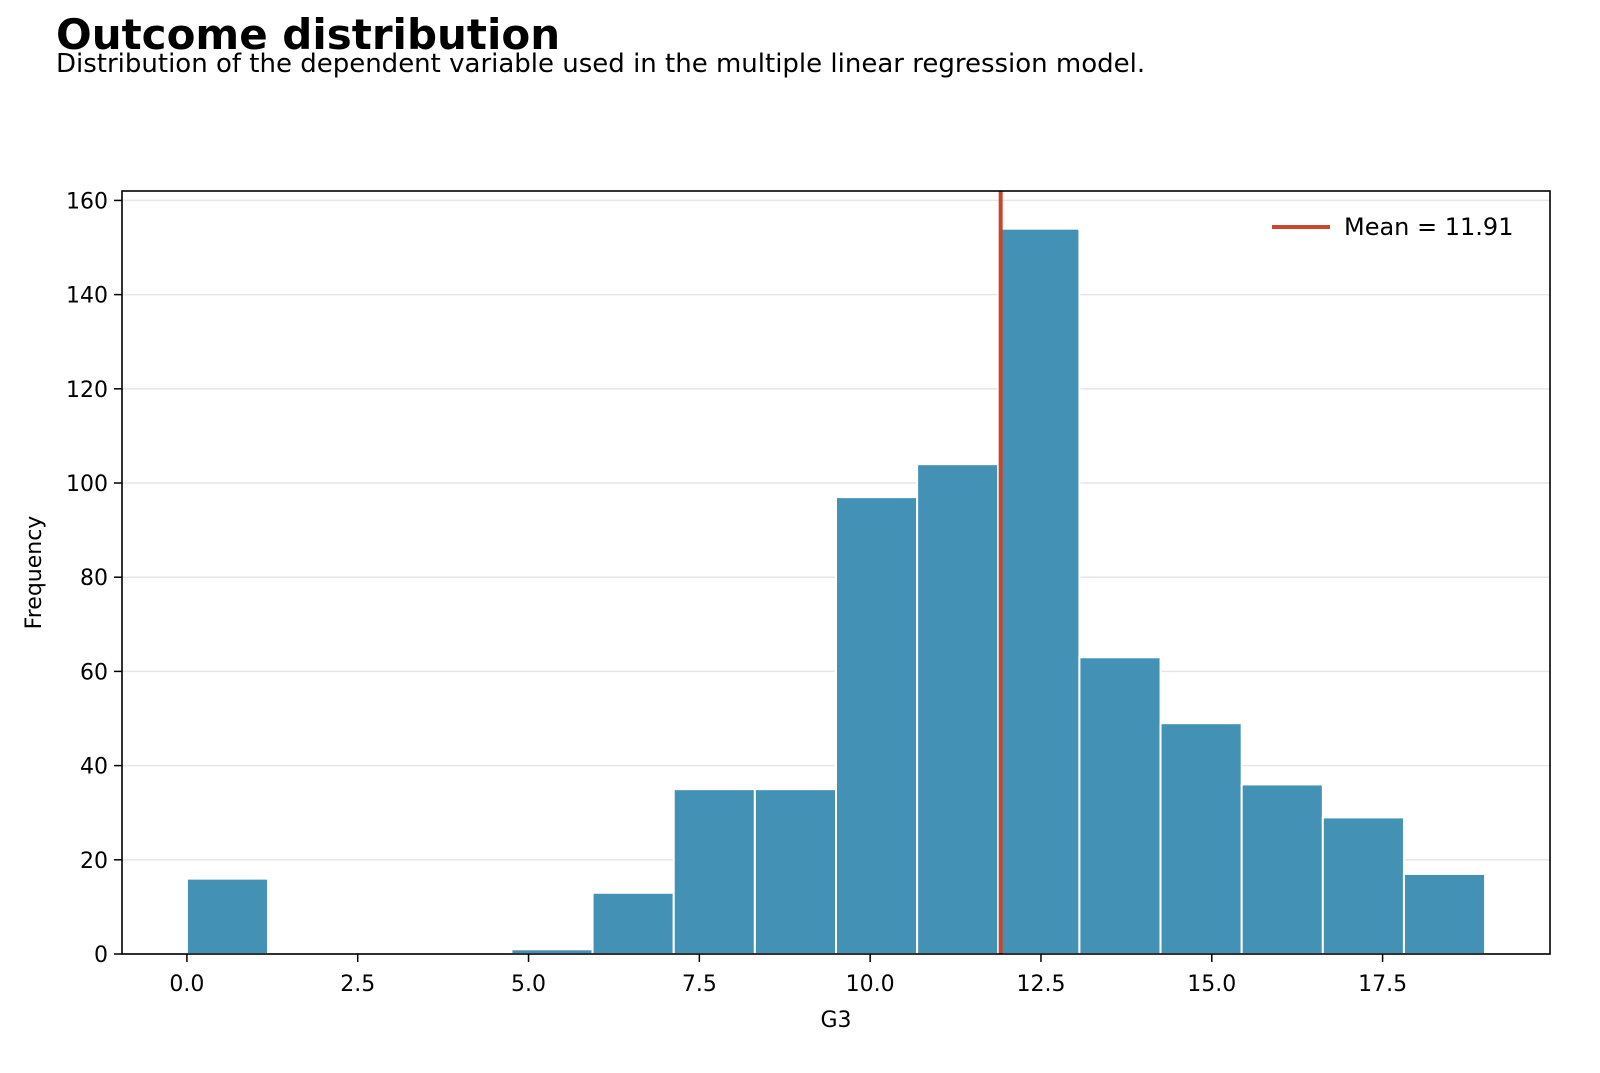 This screenshot has height=1073, width=1600. I want to click on y-tick-label: 40, so click(94, 767).